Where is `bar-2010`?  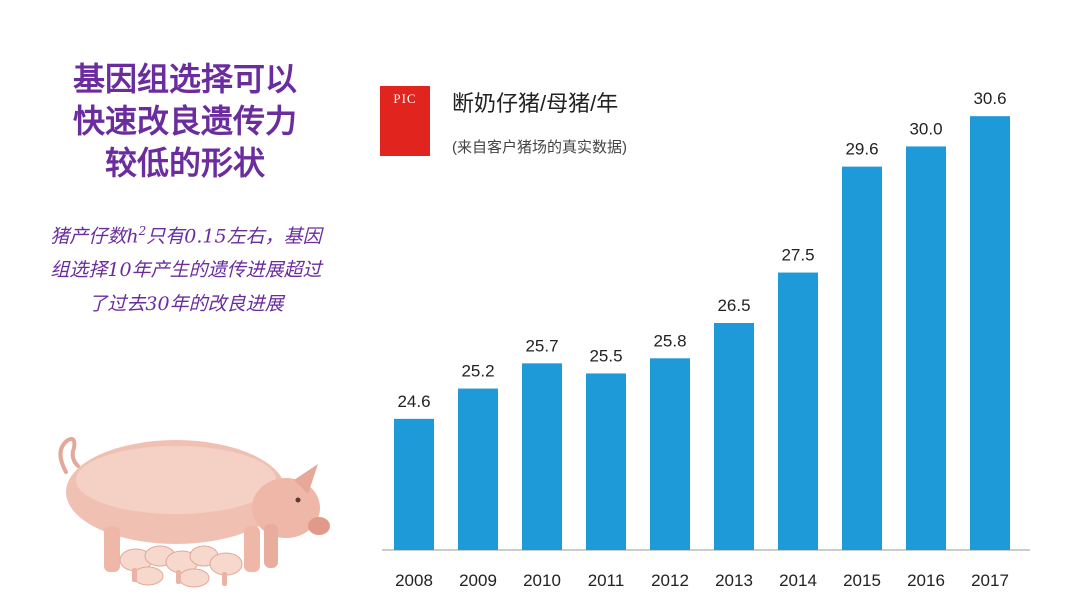 bar-2010 is located at coordinates (542, 456).